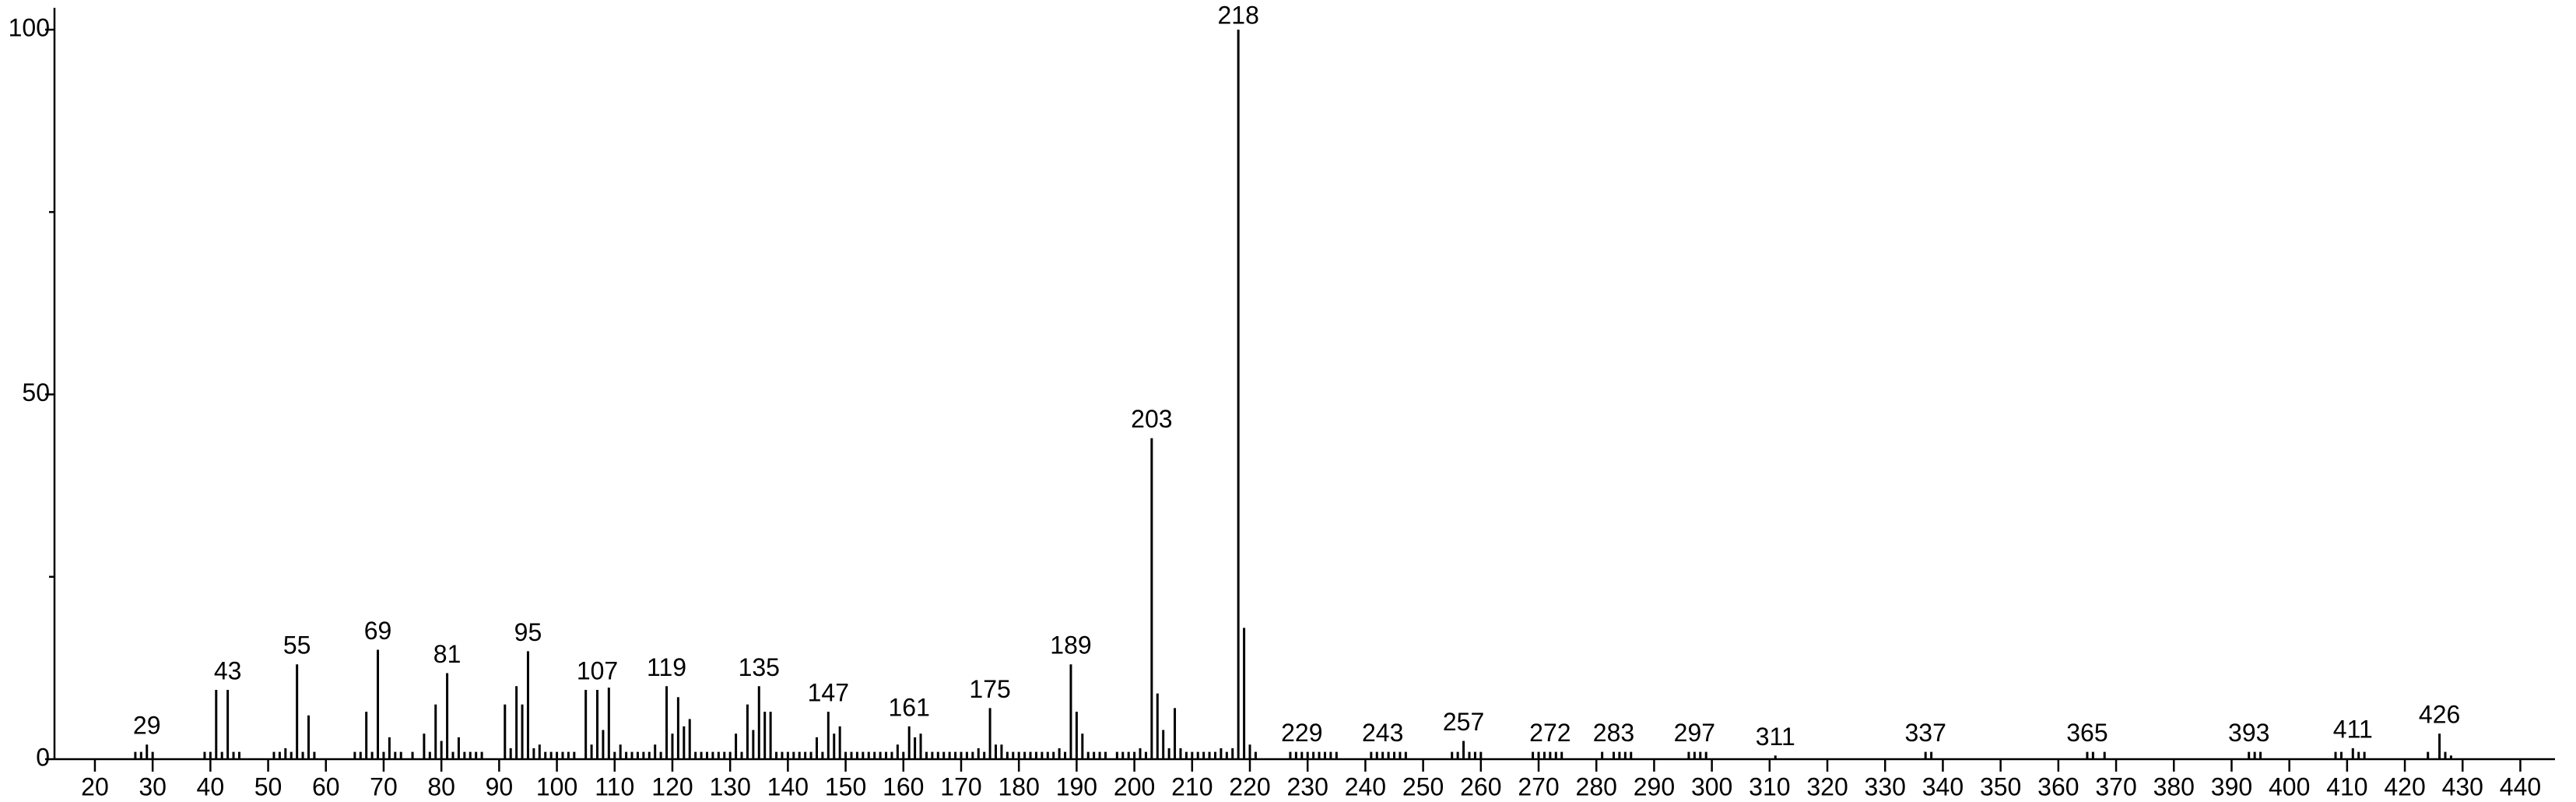 The height and width of the screenshot is (802, 2576). Describe the element at coordinates (326, 786) in the screenshot. I see `x-tick-label: 60` at that location.